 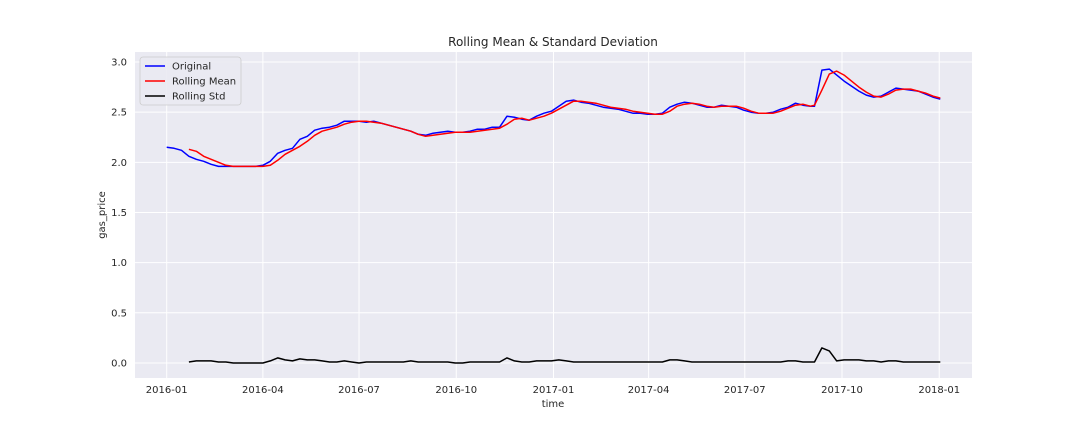 What do you see at coordinates (553, 404) in the screenshot?
I see `x-axis-label: time` at bounding box center [553, 404].